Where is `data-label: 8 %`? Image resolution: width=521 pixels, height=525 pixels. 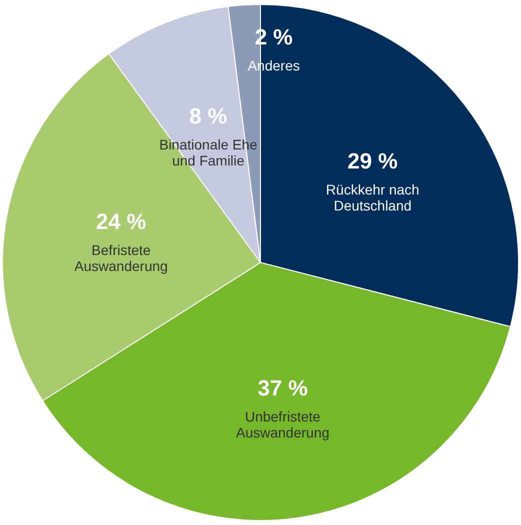
data-label: 8 % is located at coordinates (208, 116).